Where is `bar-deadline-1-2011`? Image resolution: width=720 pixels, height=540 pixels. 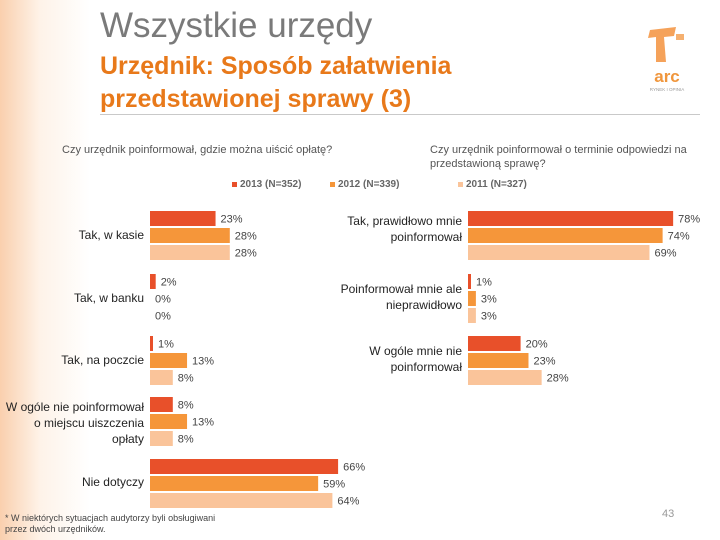 bar-deadline-1-2011 is located at coordinates (472, 315).